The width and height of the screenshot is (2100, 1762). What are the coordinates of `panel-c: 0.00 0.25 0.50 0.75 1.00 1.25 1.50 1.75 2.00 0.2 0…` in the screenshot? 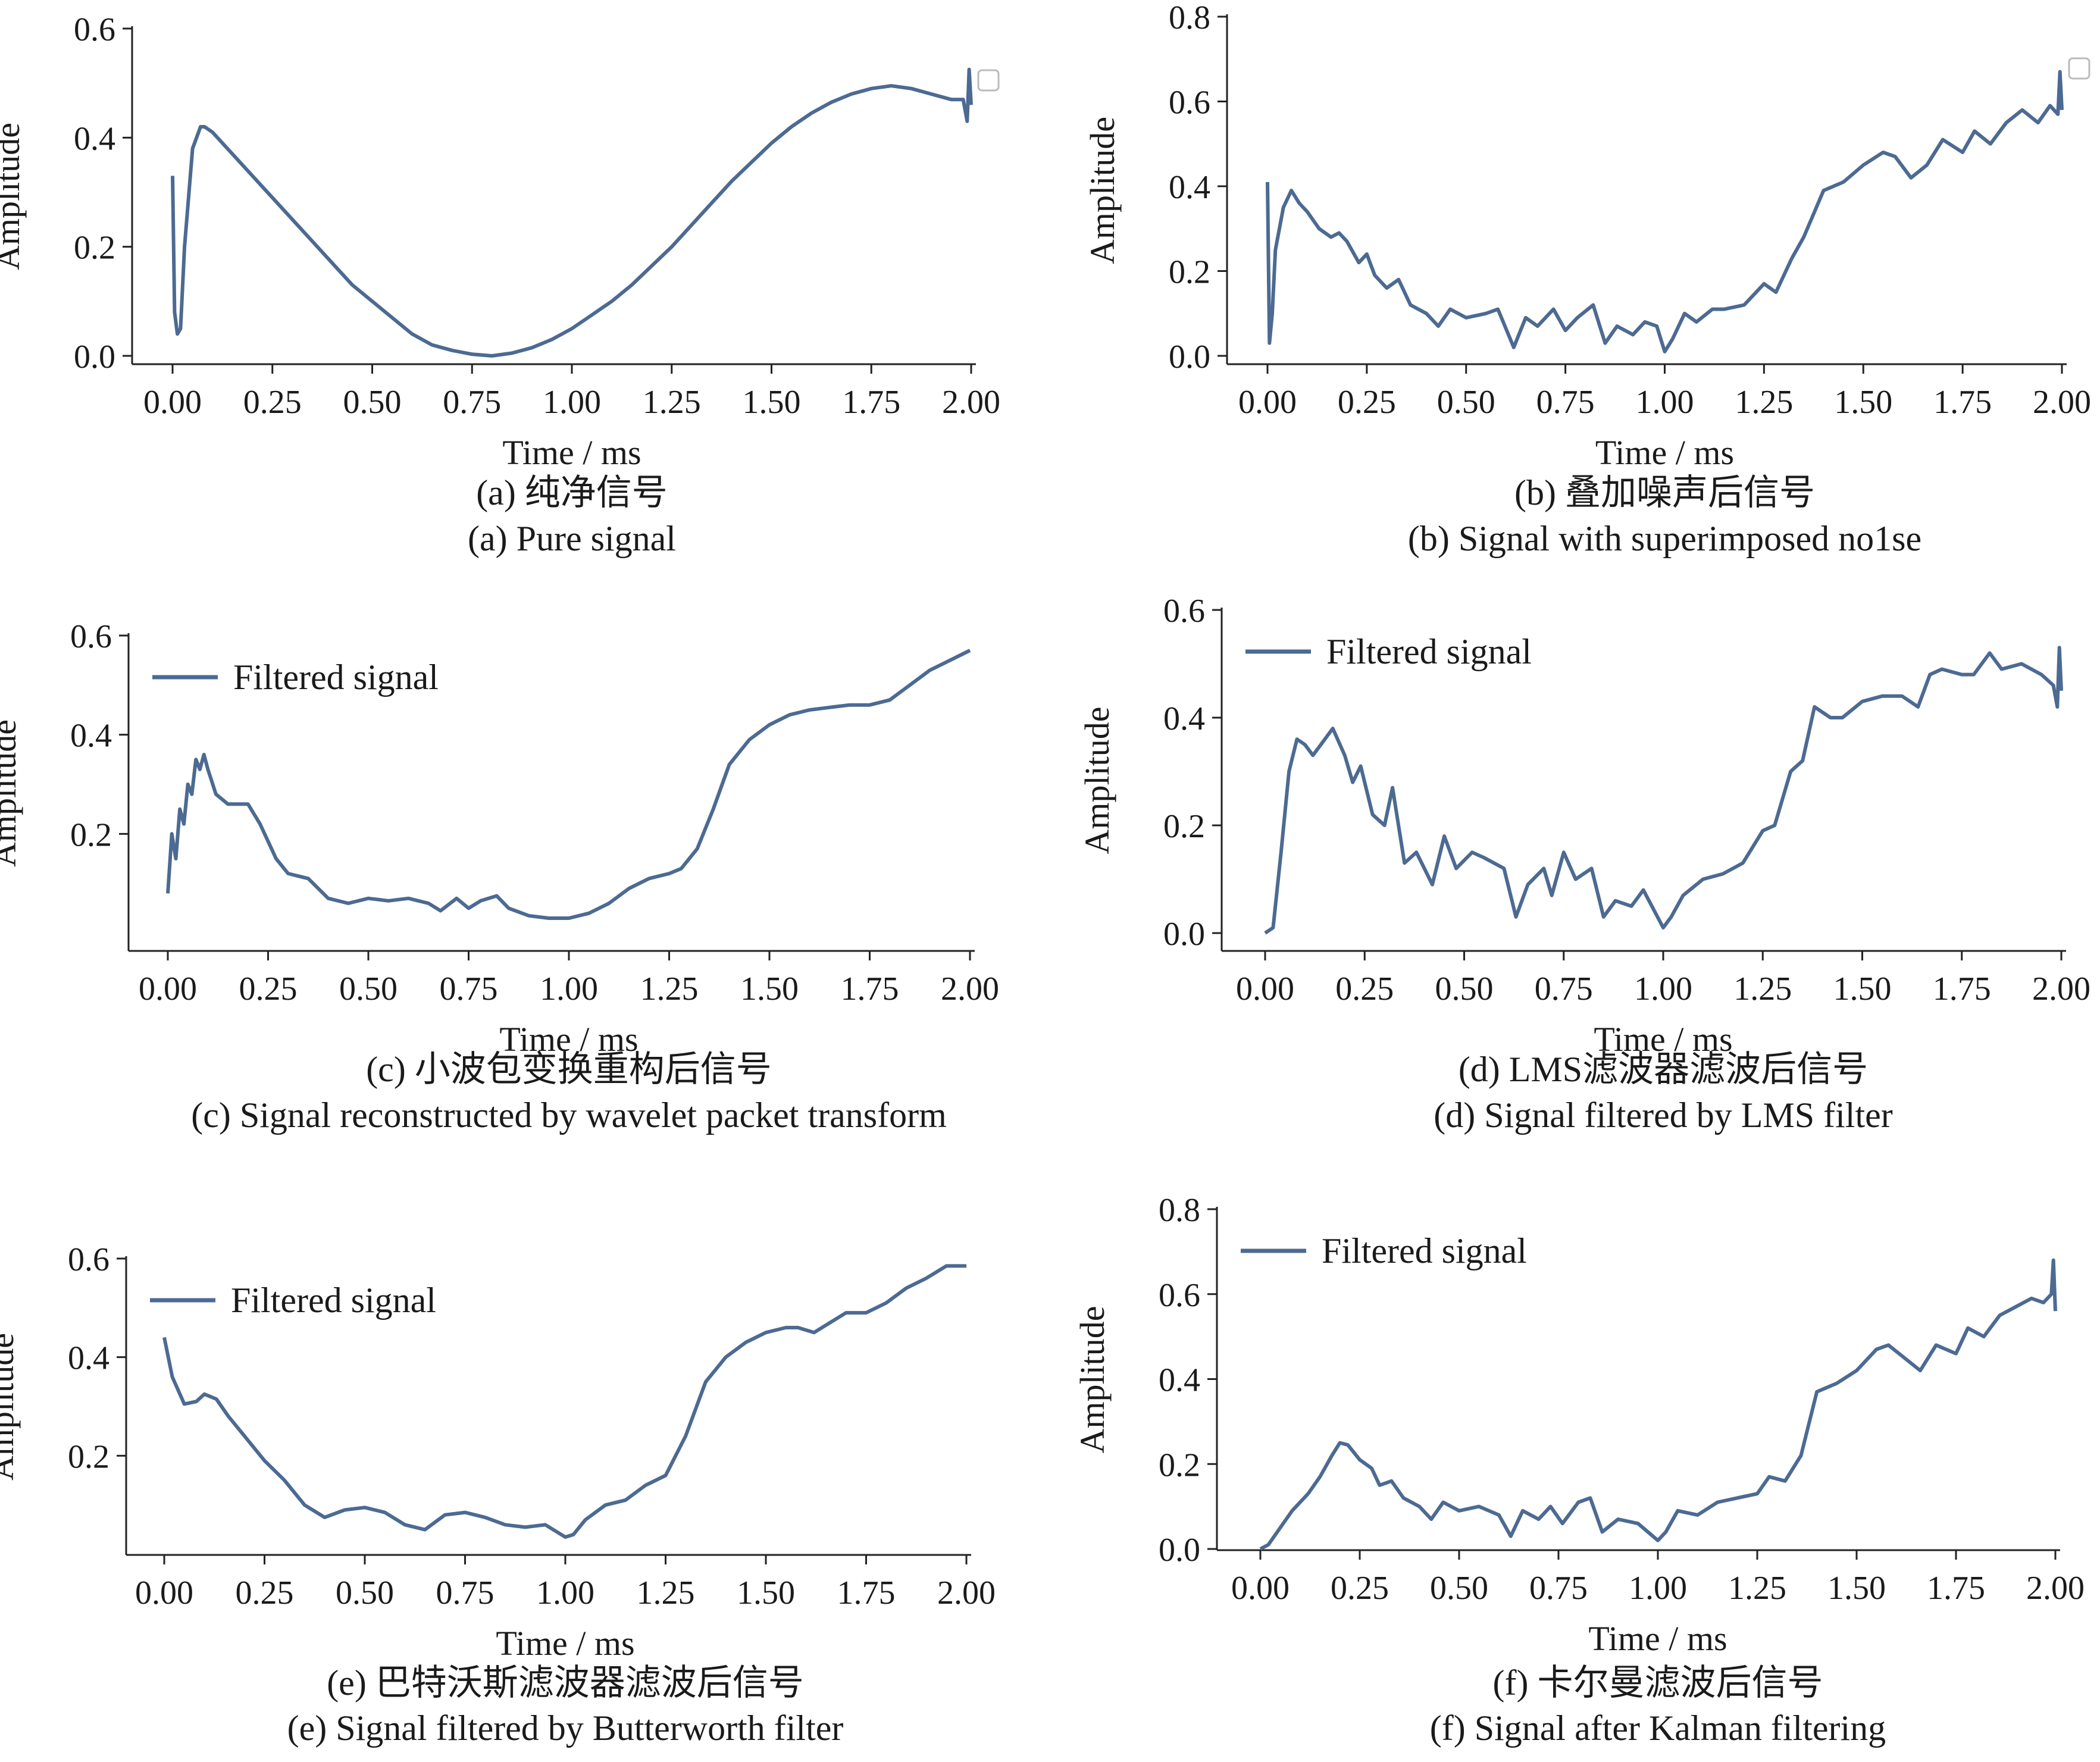 It's located at (499, 876).